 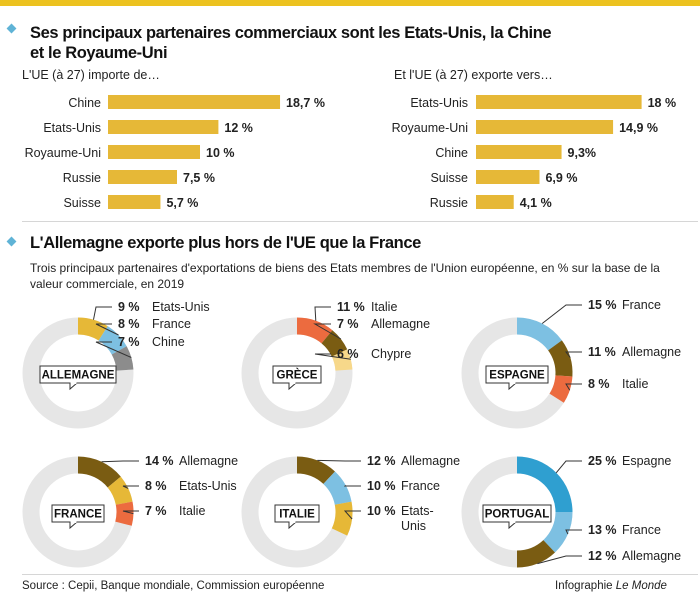 What do you see at coordinates (602, 305) in the screenshot?
I see `slice-percent-label: 15 %` at bounding box center [602, 305].